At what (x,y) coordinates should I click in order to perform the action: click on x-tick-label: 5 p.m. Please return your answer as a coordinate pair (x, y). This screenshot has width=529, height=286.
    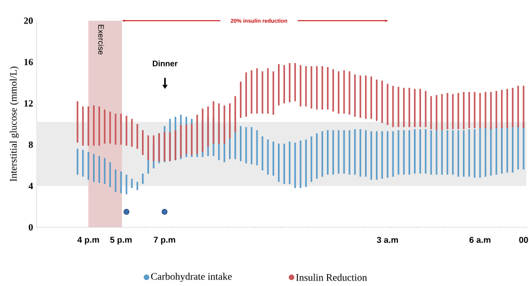
    Looking at the image, I should click on (121, 240).